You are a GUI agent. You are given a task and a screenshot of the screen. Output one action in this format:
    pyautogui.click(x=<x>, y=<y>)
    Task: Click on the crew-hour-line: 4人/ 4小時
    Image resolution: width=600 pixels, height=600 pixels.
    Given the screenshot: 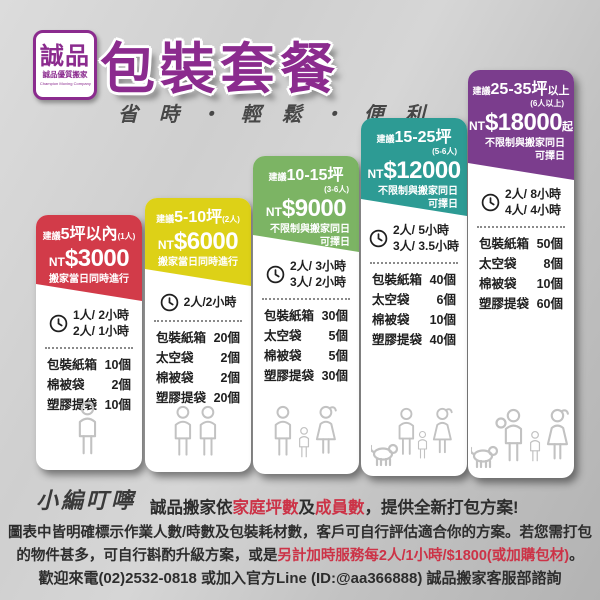 What is the action you would take?
    pyautogui.click(x=533, y=209)
    